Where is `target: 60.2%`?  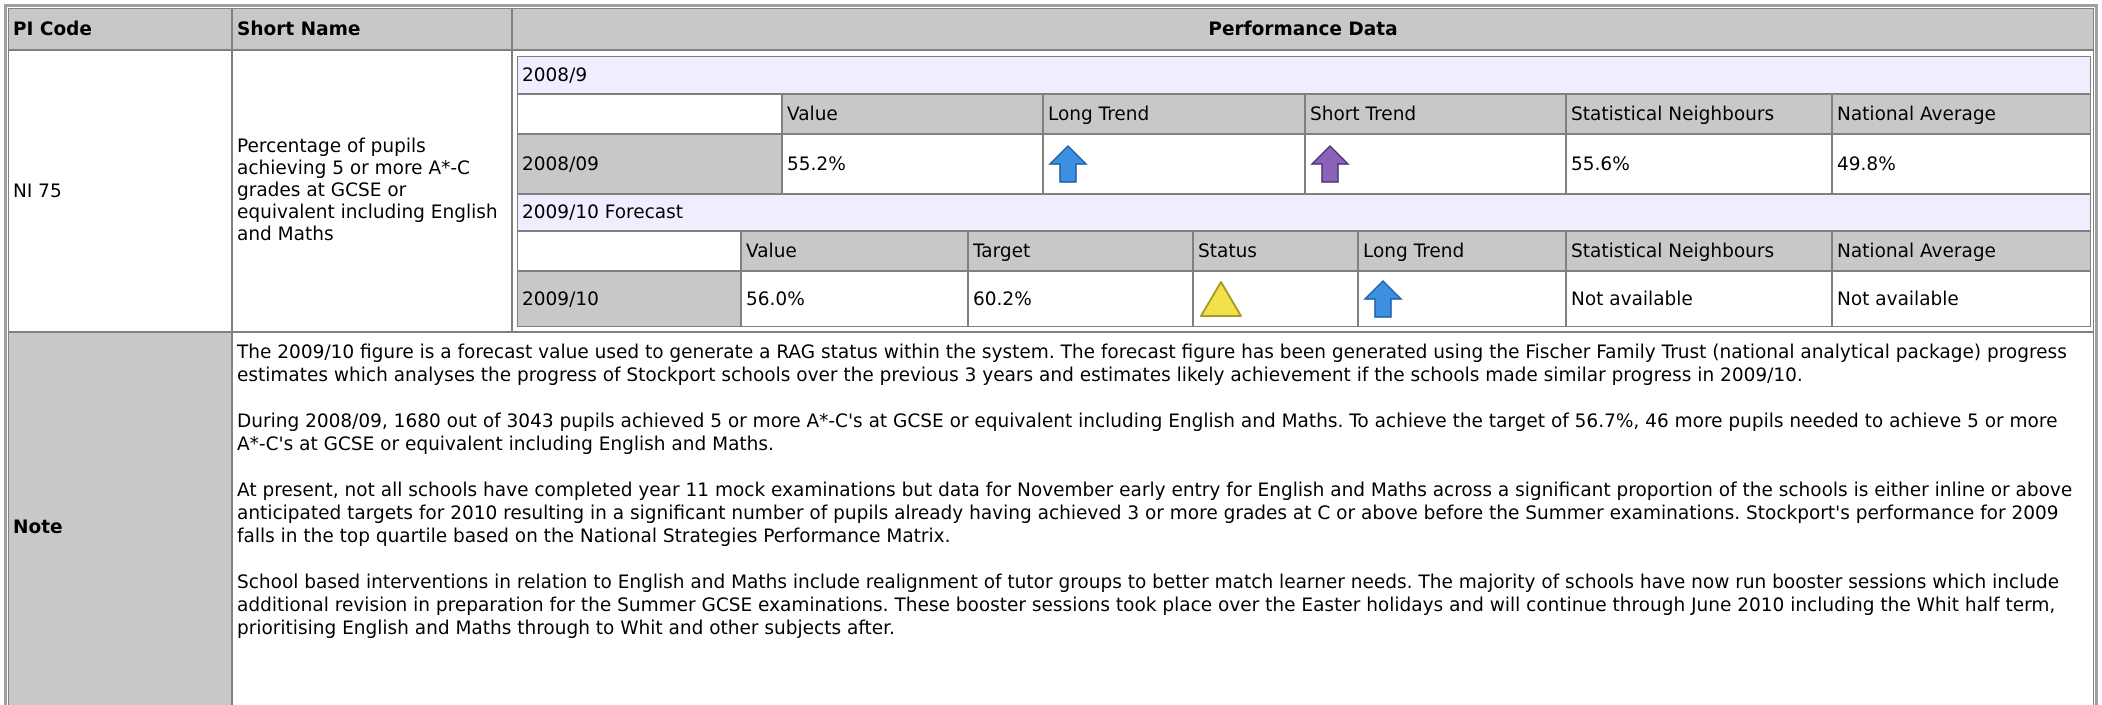
target: 60.2% is located at coordinates (1080, 299).